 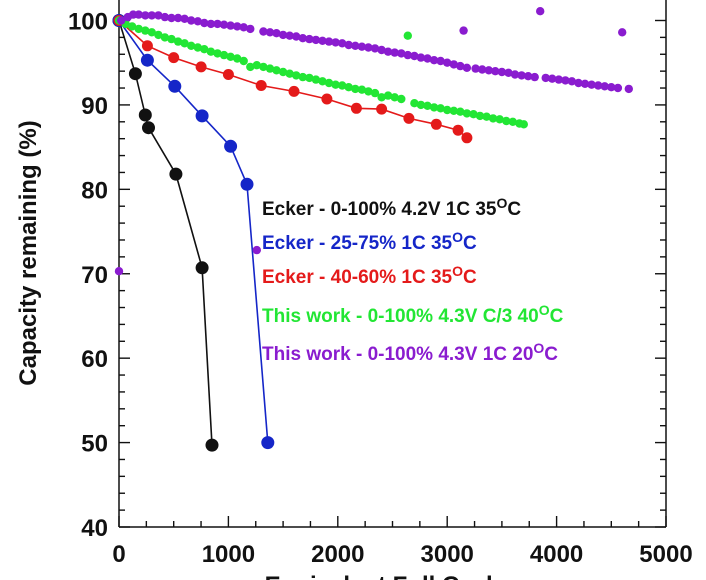 I want to click on x-tick-label: 2000, so click(x=337, y=554).